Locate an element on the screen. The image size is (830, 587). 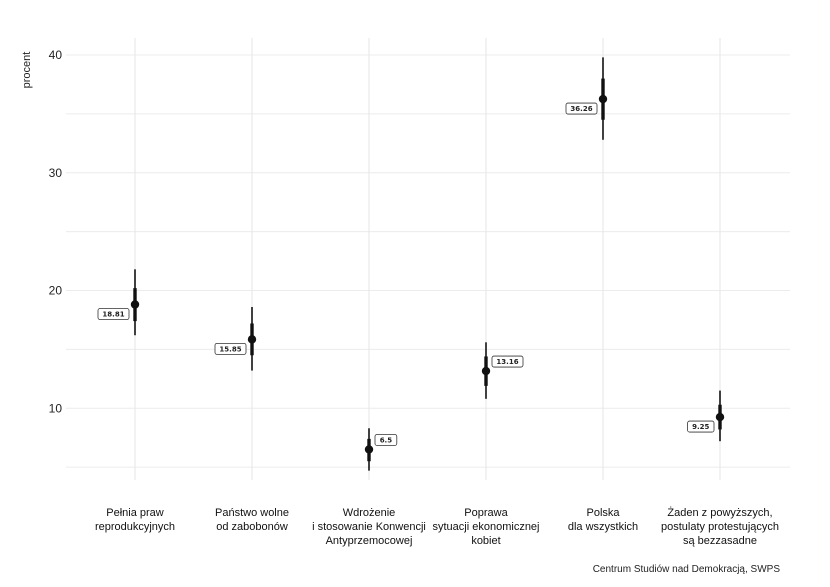
x-tick-label: Państwo wolne od zabobonów is located at coordinates (252, 520).